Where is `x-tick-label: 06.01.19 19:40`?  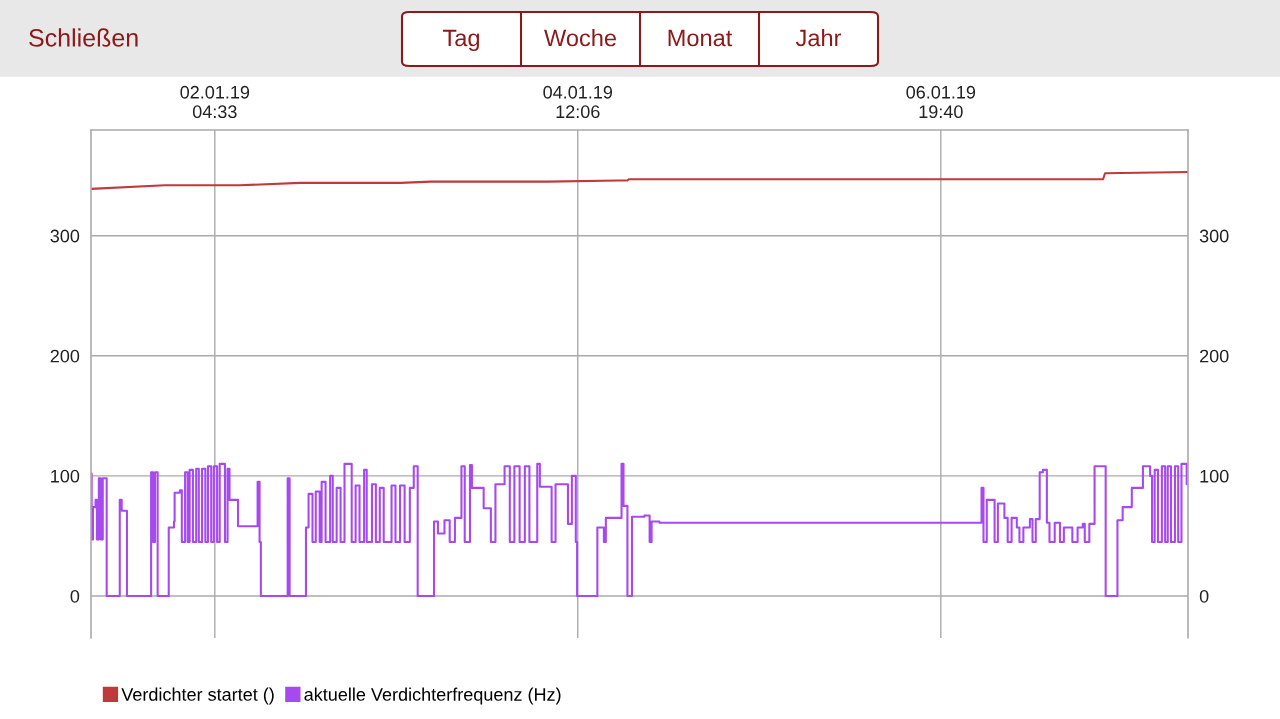
x-tick-label: 06.01.19 19:40 is located at coordinates (941, 102).